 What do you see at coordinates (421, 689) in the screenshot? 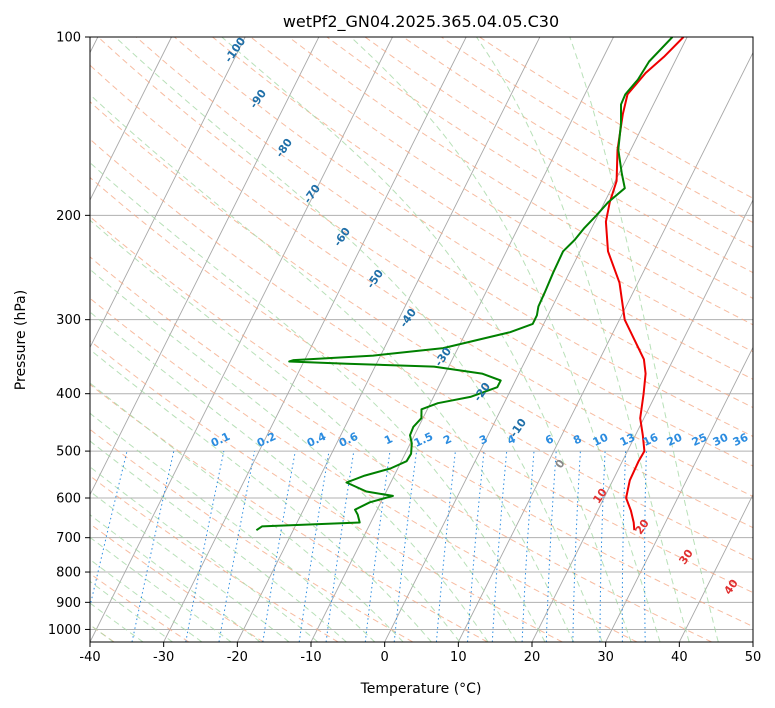
I see `x-axis-label: Temperature (°C)` at bounding box center [421, 689].